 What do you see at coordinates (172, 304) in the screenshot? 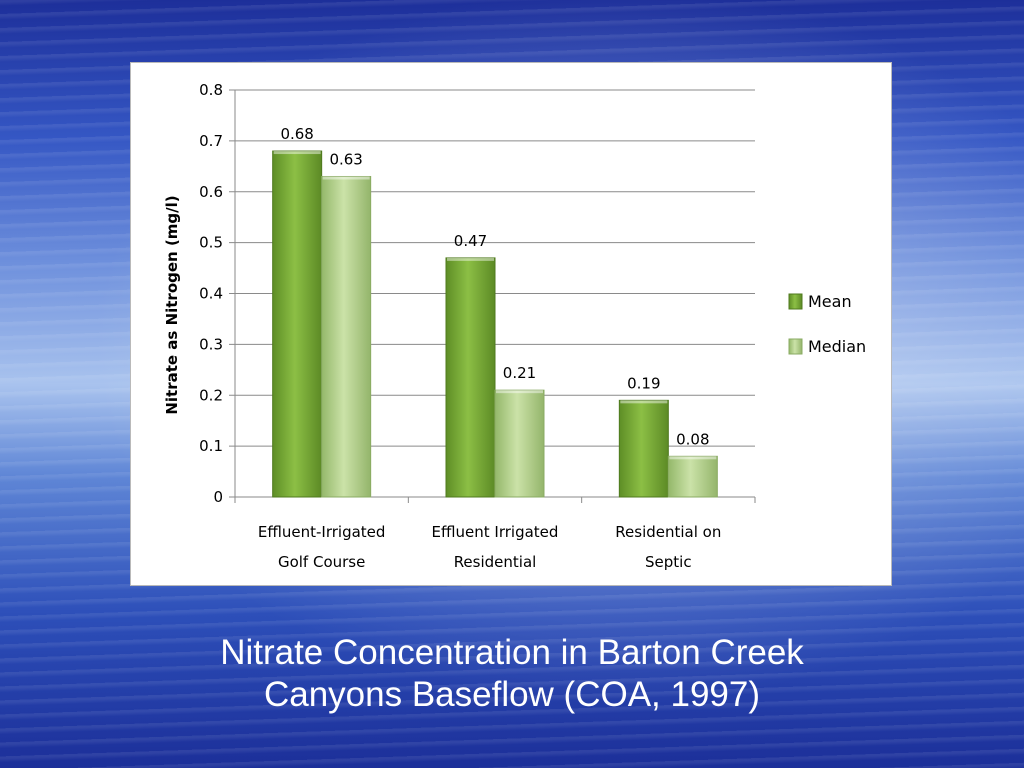
I see `y-axis-label: Nitrate as Nitrogen (mg/l)` at bounding box center [172, 304].